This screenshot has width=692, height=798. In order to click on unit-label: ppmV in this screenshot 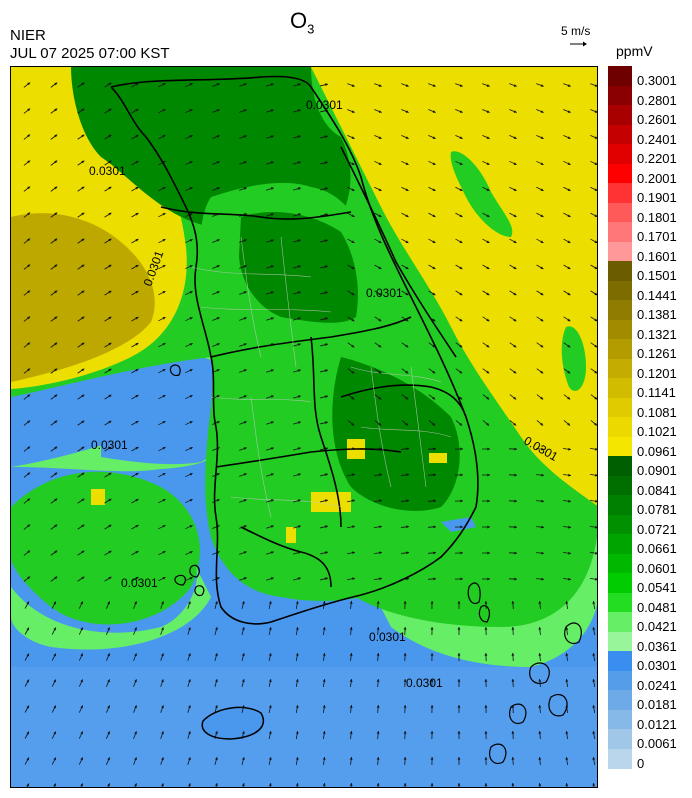, I will do `click(634, 51)`.